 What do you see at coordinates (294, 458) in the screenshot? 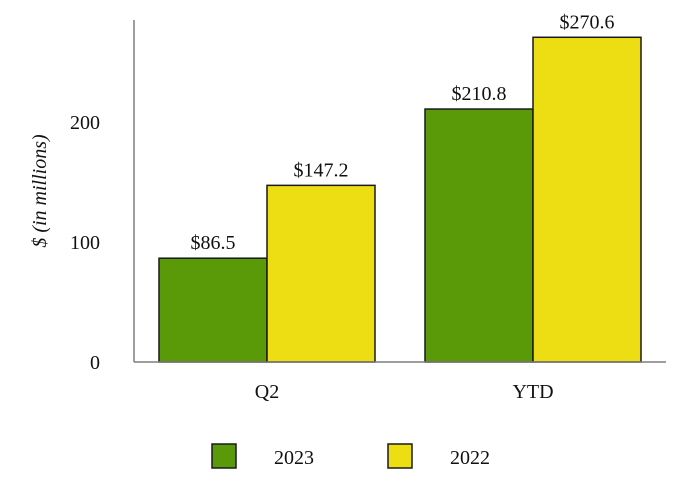
I see `legend-label-2023: 2023` at bounding box center [294, 458].